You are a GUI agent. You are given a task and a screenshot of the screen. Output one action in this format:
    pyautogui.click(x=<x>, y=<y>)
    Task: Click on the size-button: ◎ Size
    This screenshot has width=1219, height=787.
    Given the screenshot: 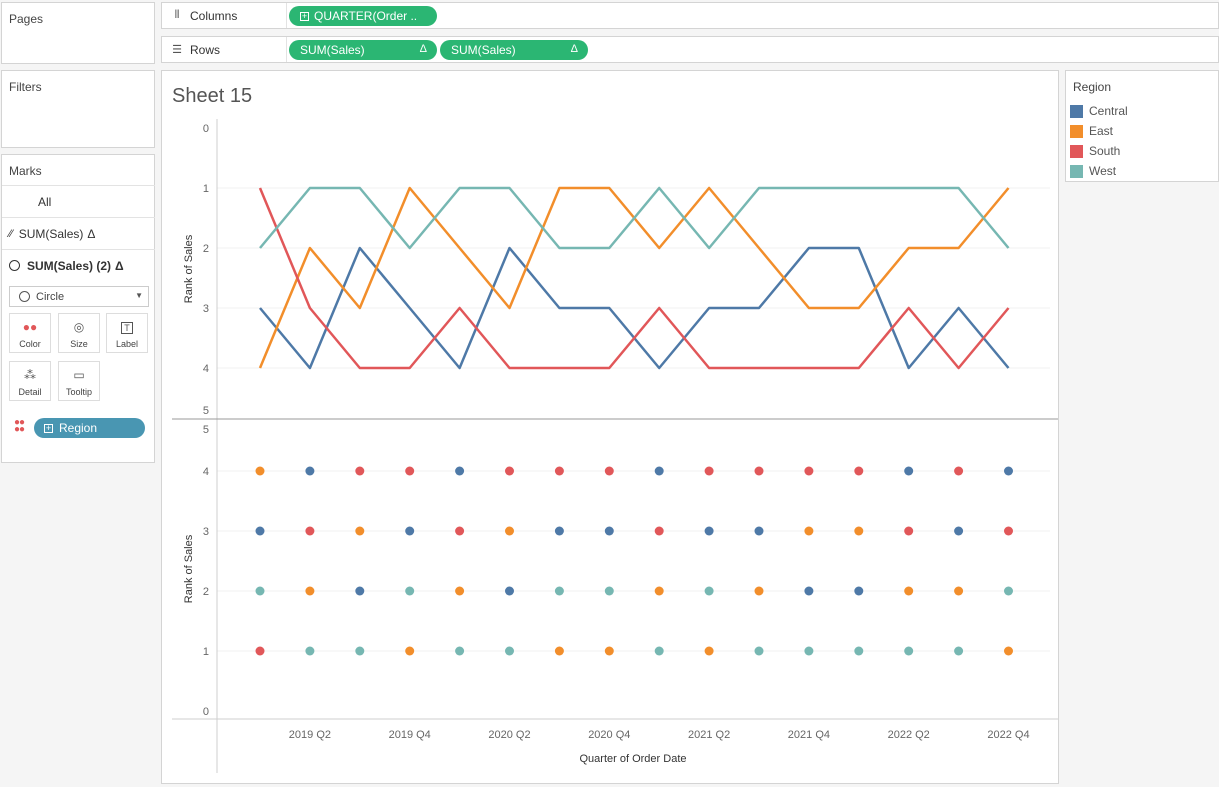 What is the action you would take?
    pyautogui.click(x=79, y=333)
    